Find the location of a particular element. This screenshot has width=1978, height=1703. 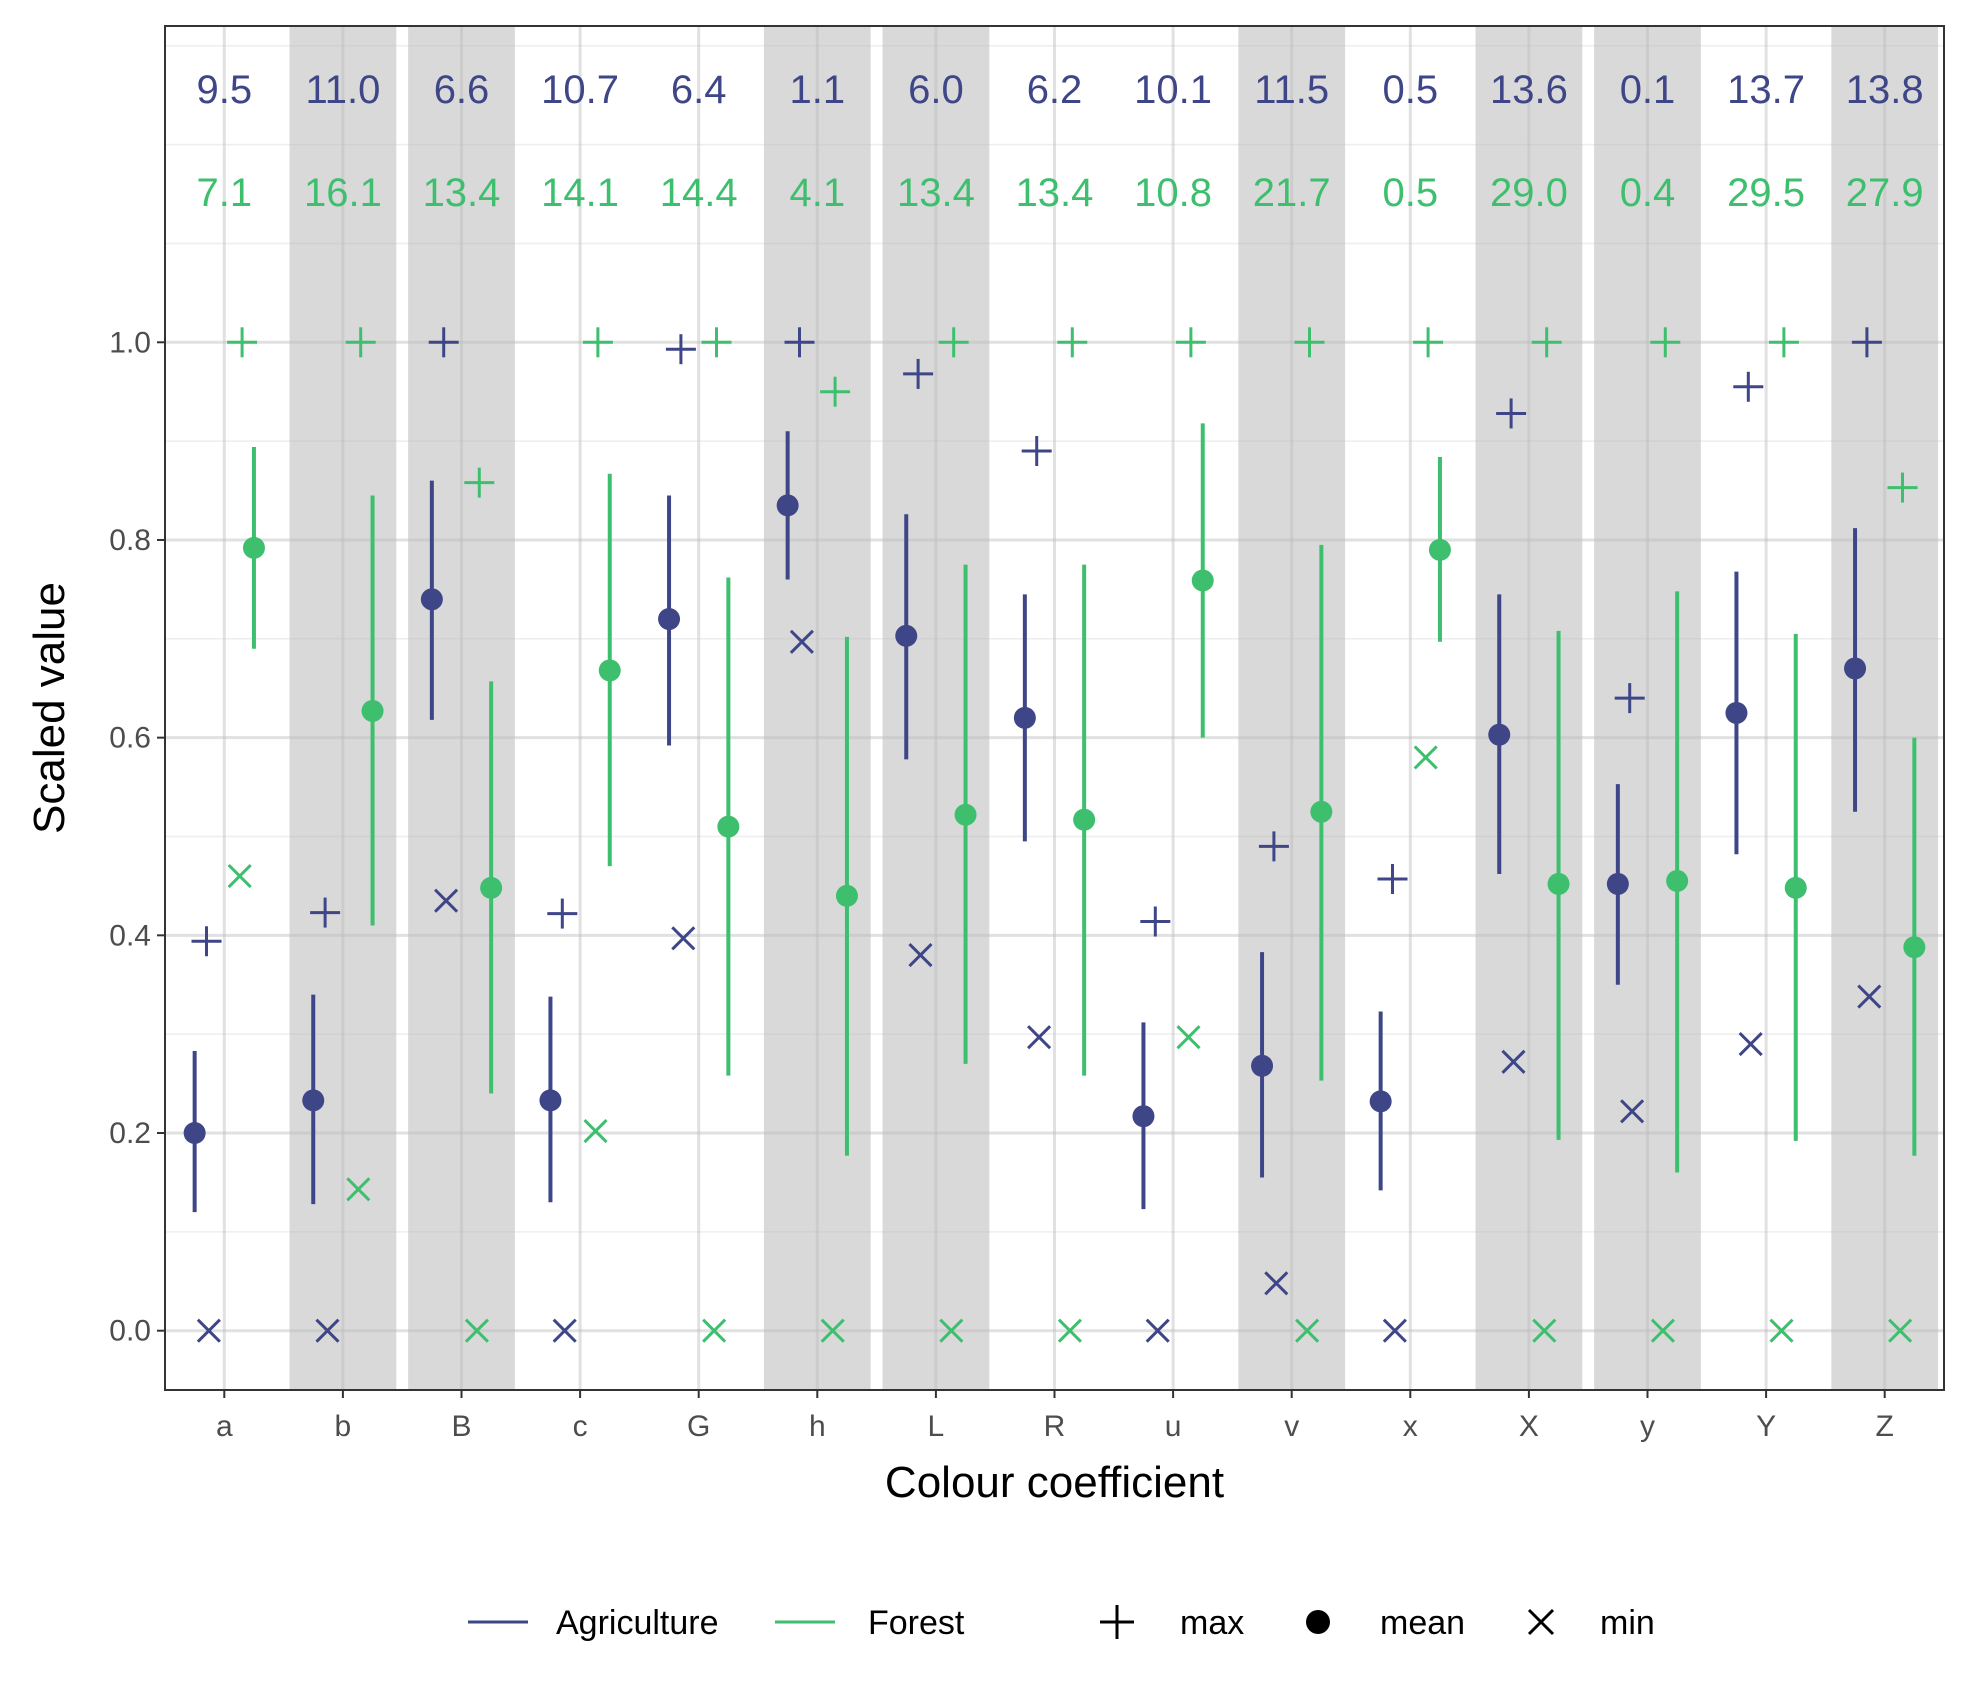

top-label-agriculture-a-0: 9.5 is located at coordinates (224, 90).